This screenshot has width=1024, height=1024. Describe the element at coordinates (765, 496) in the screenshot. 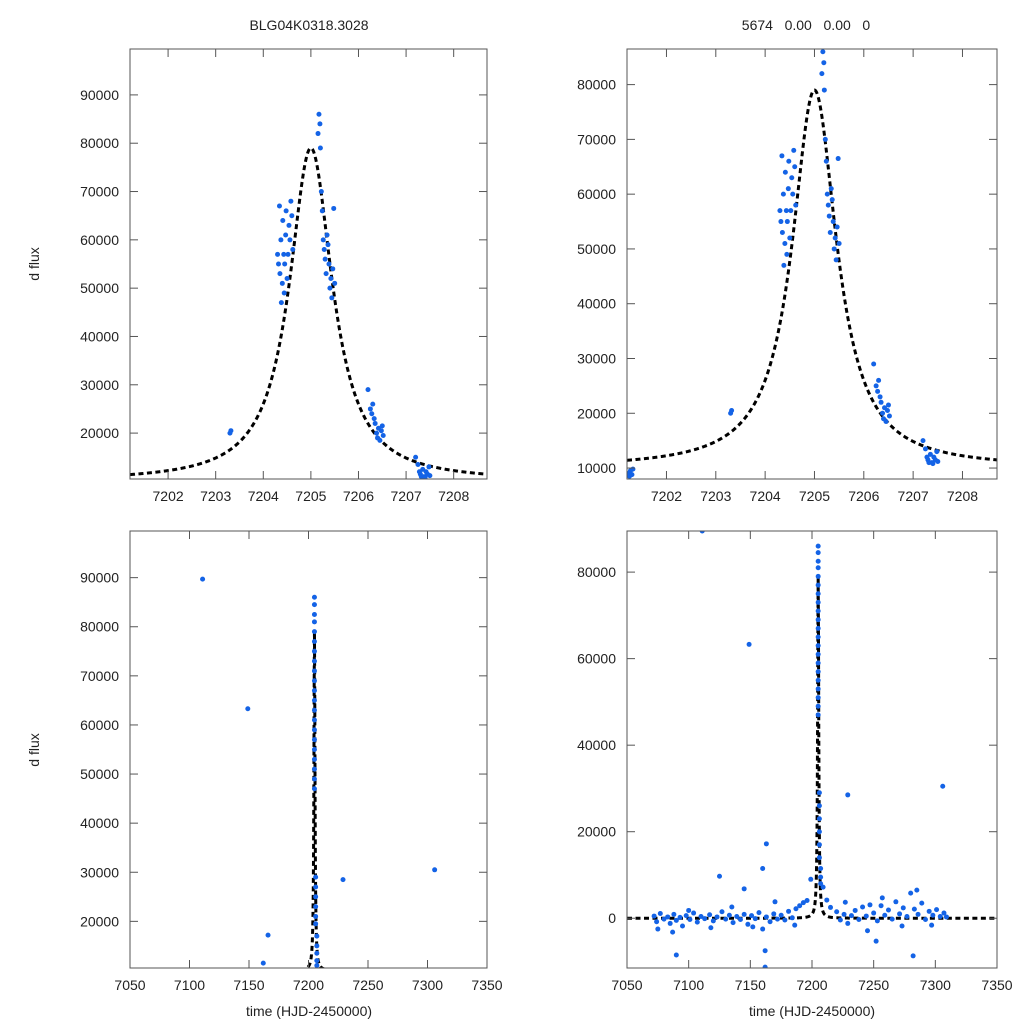

I see `x-tick-label-top-right-7204: 7204` at that location.